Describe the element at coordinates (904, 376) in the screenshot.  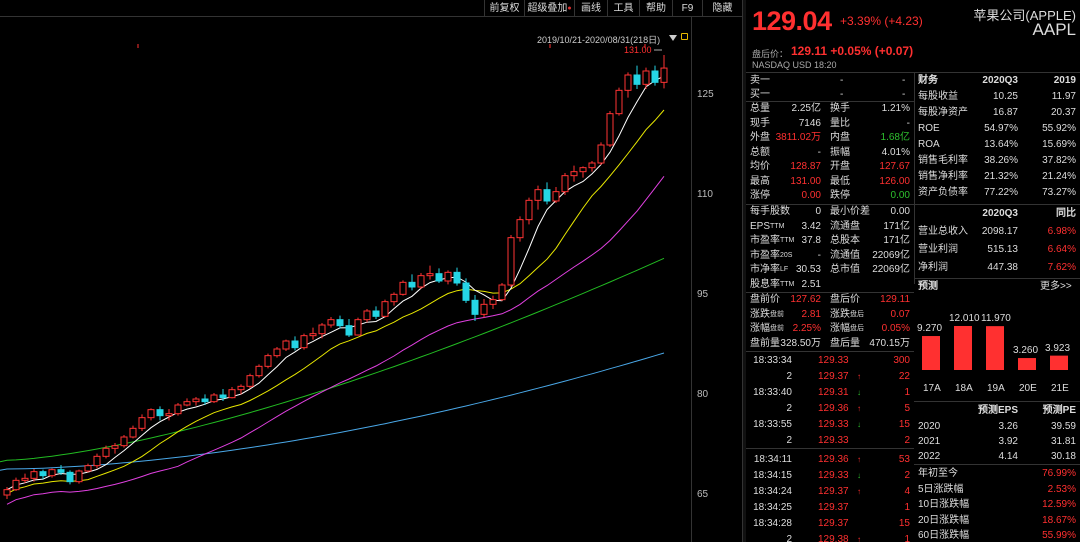
I see `tick-volume: 22` at that location.